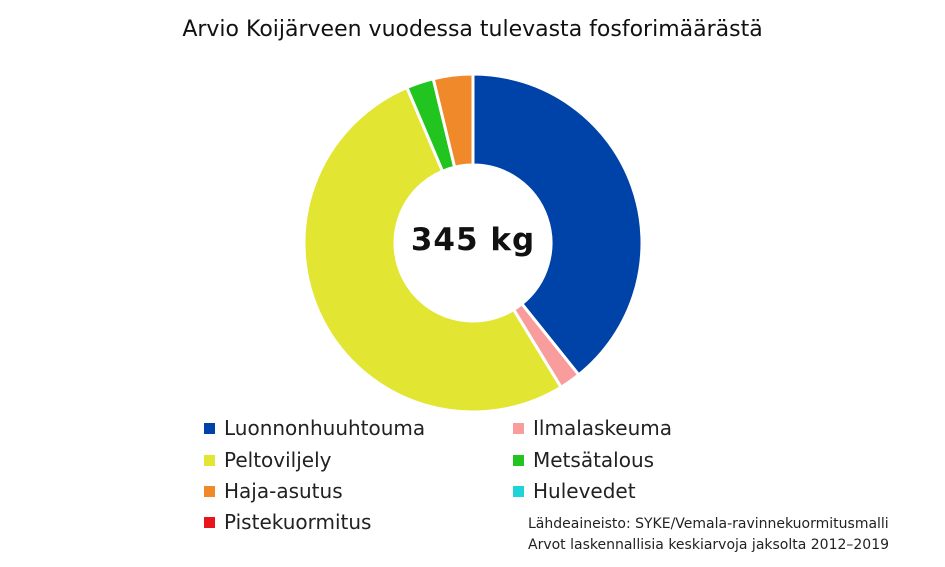 This screenshot has height=567, width=945. Describe the element at coordinates (584, 491) in the screenshot. I see `legend-label: Hulevedet` at that location.